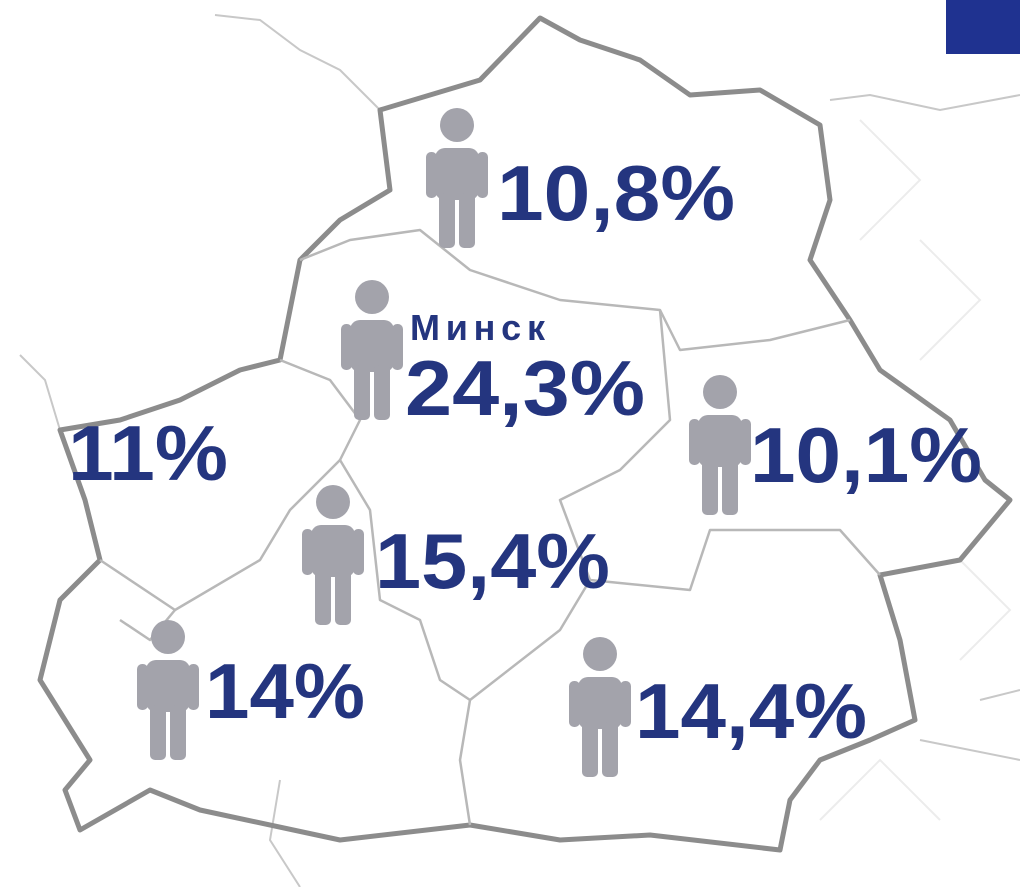 The width and height of the screenshot is (1020, 887). What do you see at coordinates (285, 691) in the screenshot?
I see `region-share: 14%` at bounding box center [285, 691].